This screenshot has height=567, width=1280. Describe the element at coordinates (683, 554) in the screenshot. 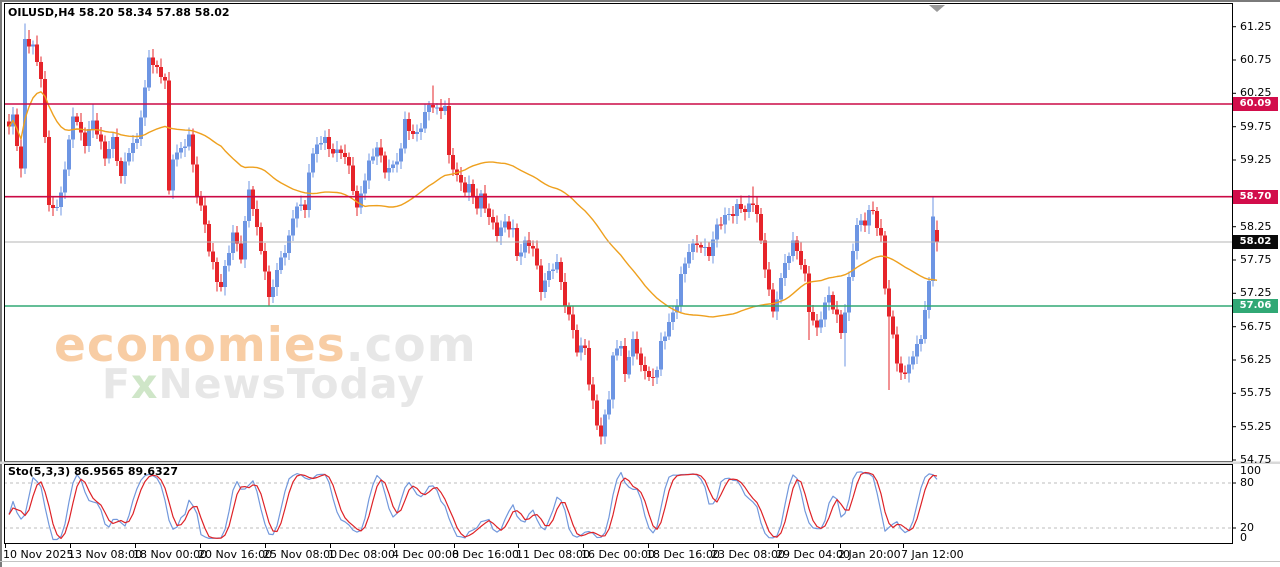

I see `time-tick-label: 18 Dec 16:00` at that location.